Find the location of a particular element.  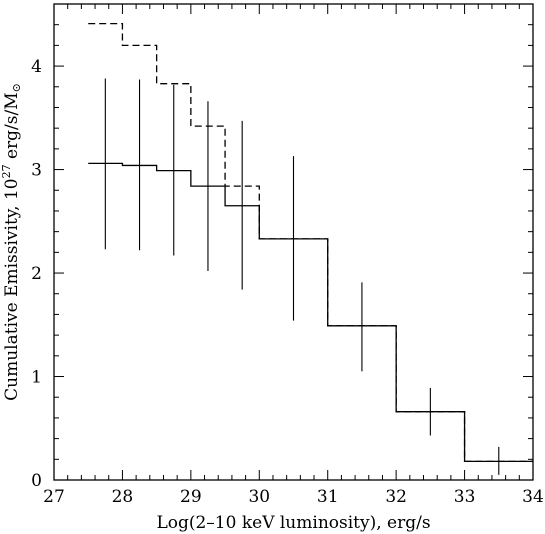

y-axis-title-main: Cumulative Emissivity, 10 is located at coordinates (12, 289).